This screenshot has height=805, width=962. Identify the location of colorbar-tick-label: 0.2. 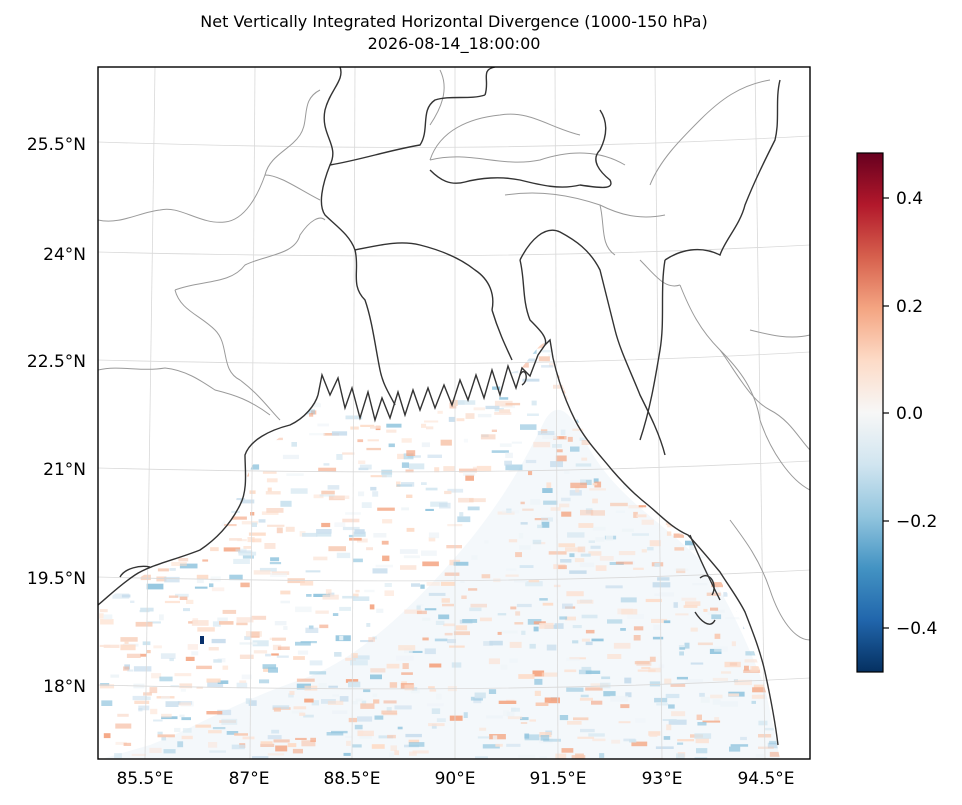
(909, 307).